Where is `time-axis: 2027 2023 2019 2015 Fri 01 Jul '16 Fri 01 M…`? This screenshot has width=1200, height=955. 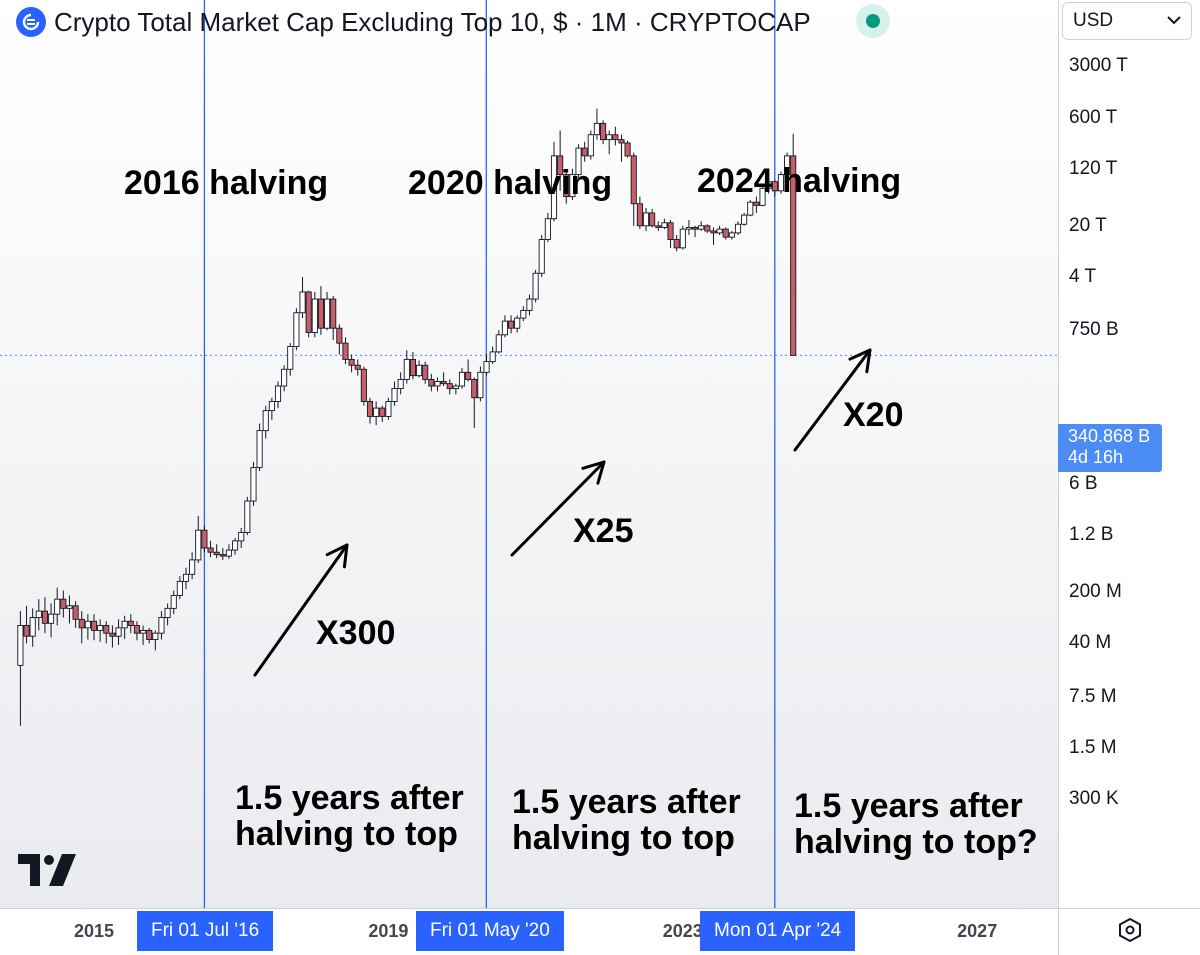
time-axis: 2027 2023 2019 2015 Fri 01 Jul '16 Fri 01 M… is located at coordinates (529, 931).